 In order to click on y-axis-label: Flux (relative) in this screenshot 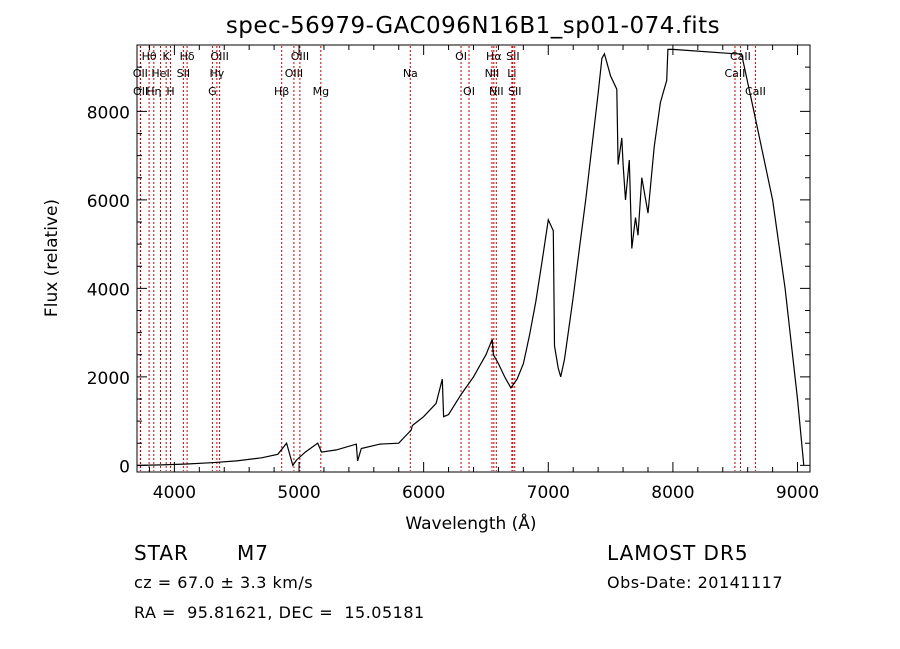, I will do `click(52, 258)`.